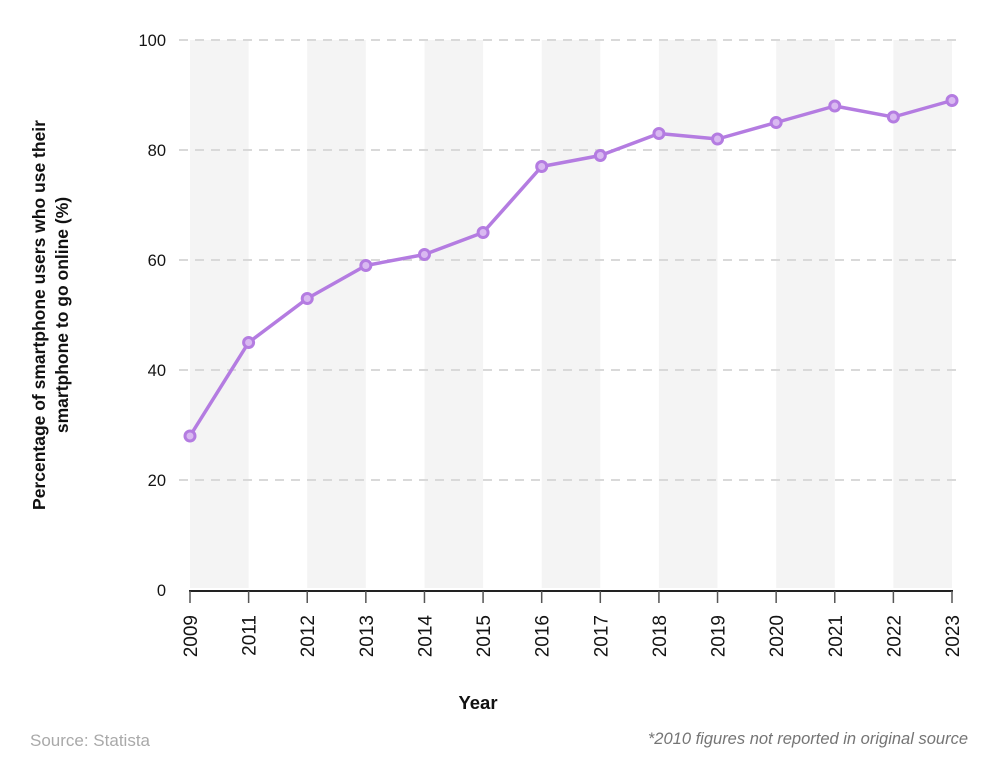  I want to click on data-point-2017, so click(600, 155).